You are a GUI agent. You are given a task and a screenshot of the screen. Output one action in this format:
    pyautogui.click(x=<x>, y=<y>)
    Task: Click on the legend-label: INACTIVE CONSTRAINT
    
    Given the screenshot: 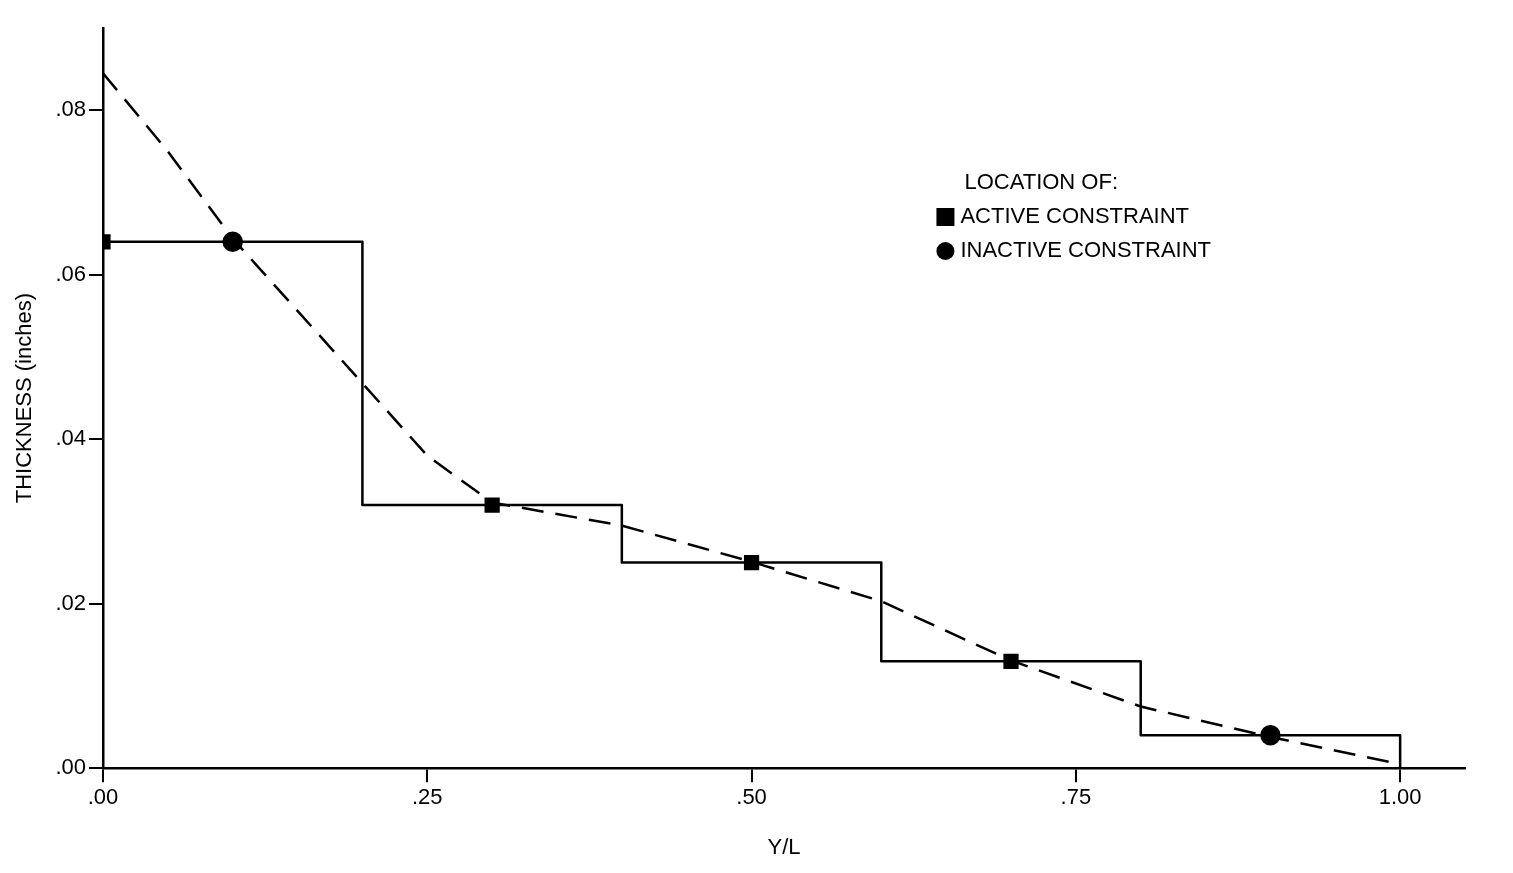 What is the action you would take?
    pyautogui.click(x=1086, y=250)
    